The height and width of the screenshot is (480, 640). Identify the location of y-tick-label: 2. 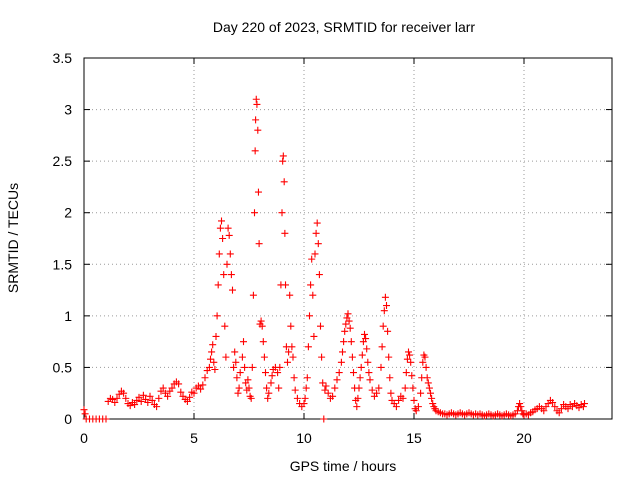
(68, 213).